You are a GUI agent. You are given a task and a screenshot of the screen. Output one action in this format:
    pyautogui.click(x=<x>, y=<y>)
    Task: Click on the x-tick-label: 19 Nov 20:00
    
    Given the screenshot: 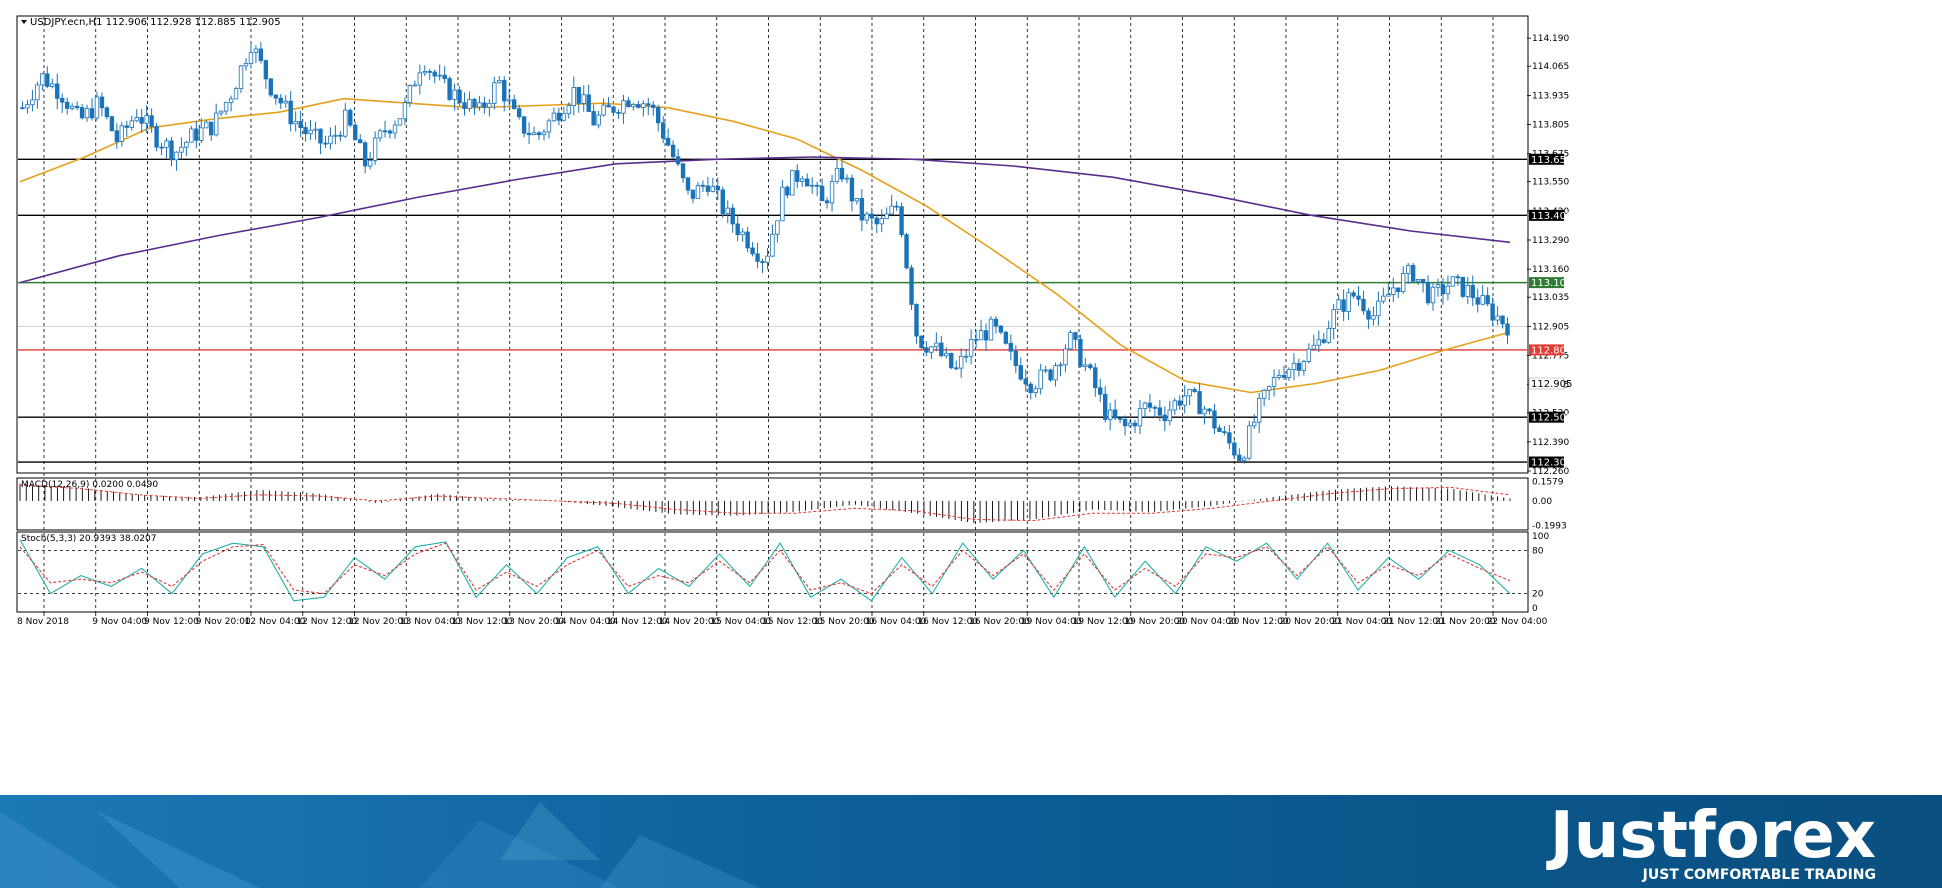 What is the action you would take?
    pyautogui.click(x=1154, y=622)
    